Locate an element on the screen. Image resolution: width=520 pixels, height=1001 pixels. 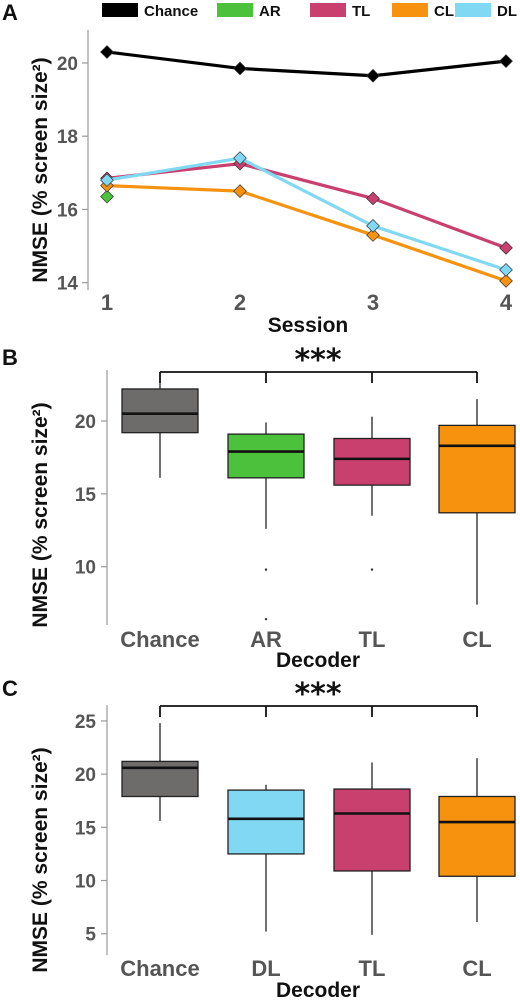
box-dl is located at coordinates (266, 822).